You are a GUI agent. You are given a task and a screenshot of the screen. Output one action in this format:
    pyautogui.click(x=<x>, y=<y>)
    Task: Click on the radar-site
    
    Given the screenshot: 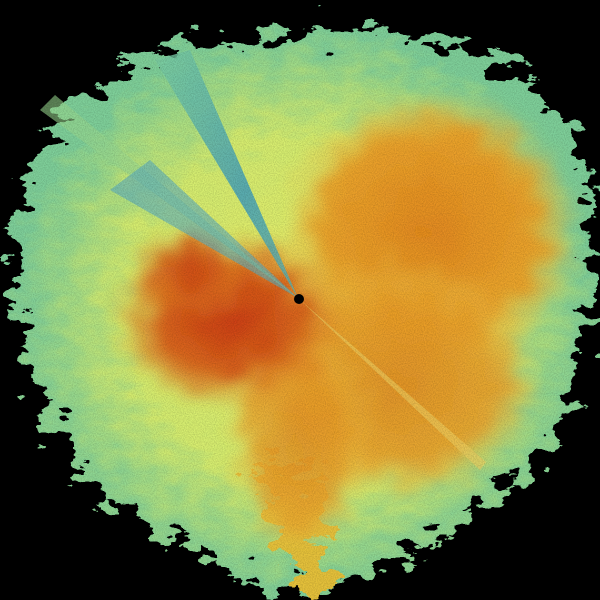 What is the action you would take?
    pyautogui.click(x=299, y=299)
    